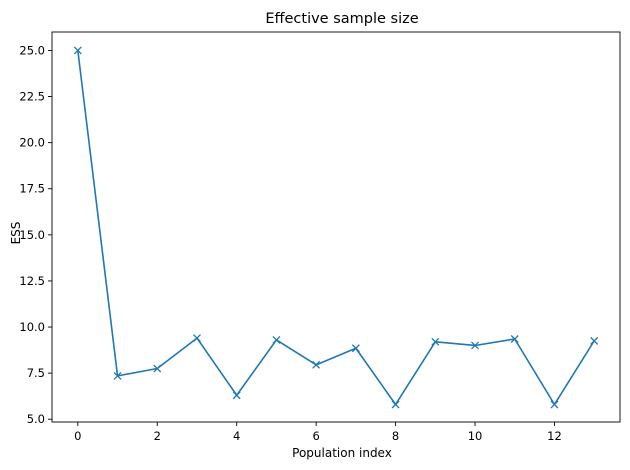 Image resolution: width=630 pixels, height=470 pixels. What do you see at coordinates (77, 436) in the screenshot?
I see `x-tick-label: 0` at bounding box center [77, 436].